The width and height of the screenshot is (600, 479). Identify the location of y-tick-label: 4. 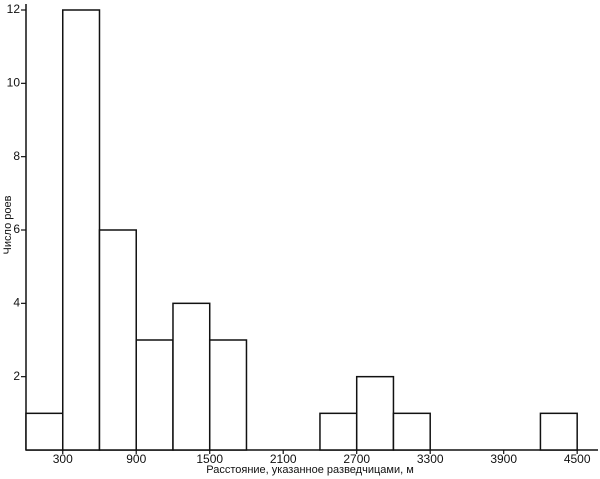
(16, 303).